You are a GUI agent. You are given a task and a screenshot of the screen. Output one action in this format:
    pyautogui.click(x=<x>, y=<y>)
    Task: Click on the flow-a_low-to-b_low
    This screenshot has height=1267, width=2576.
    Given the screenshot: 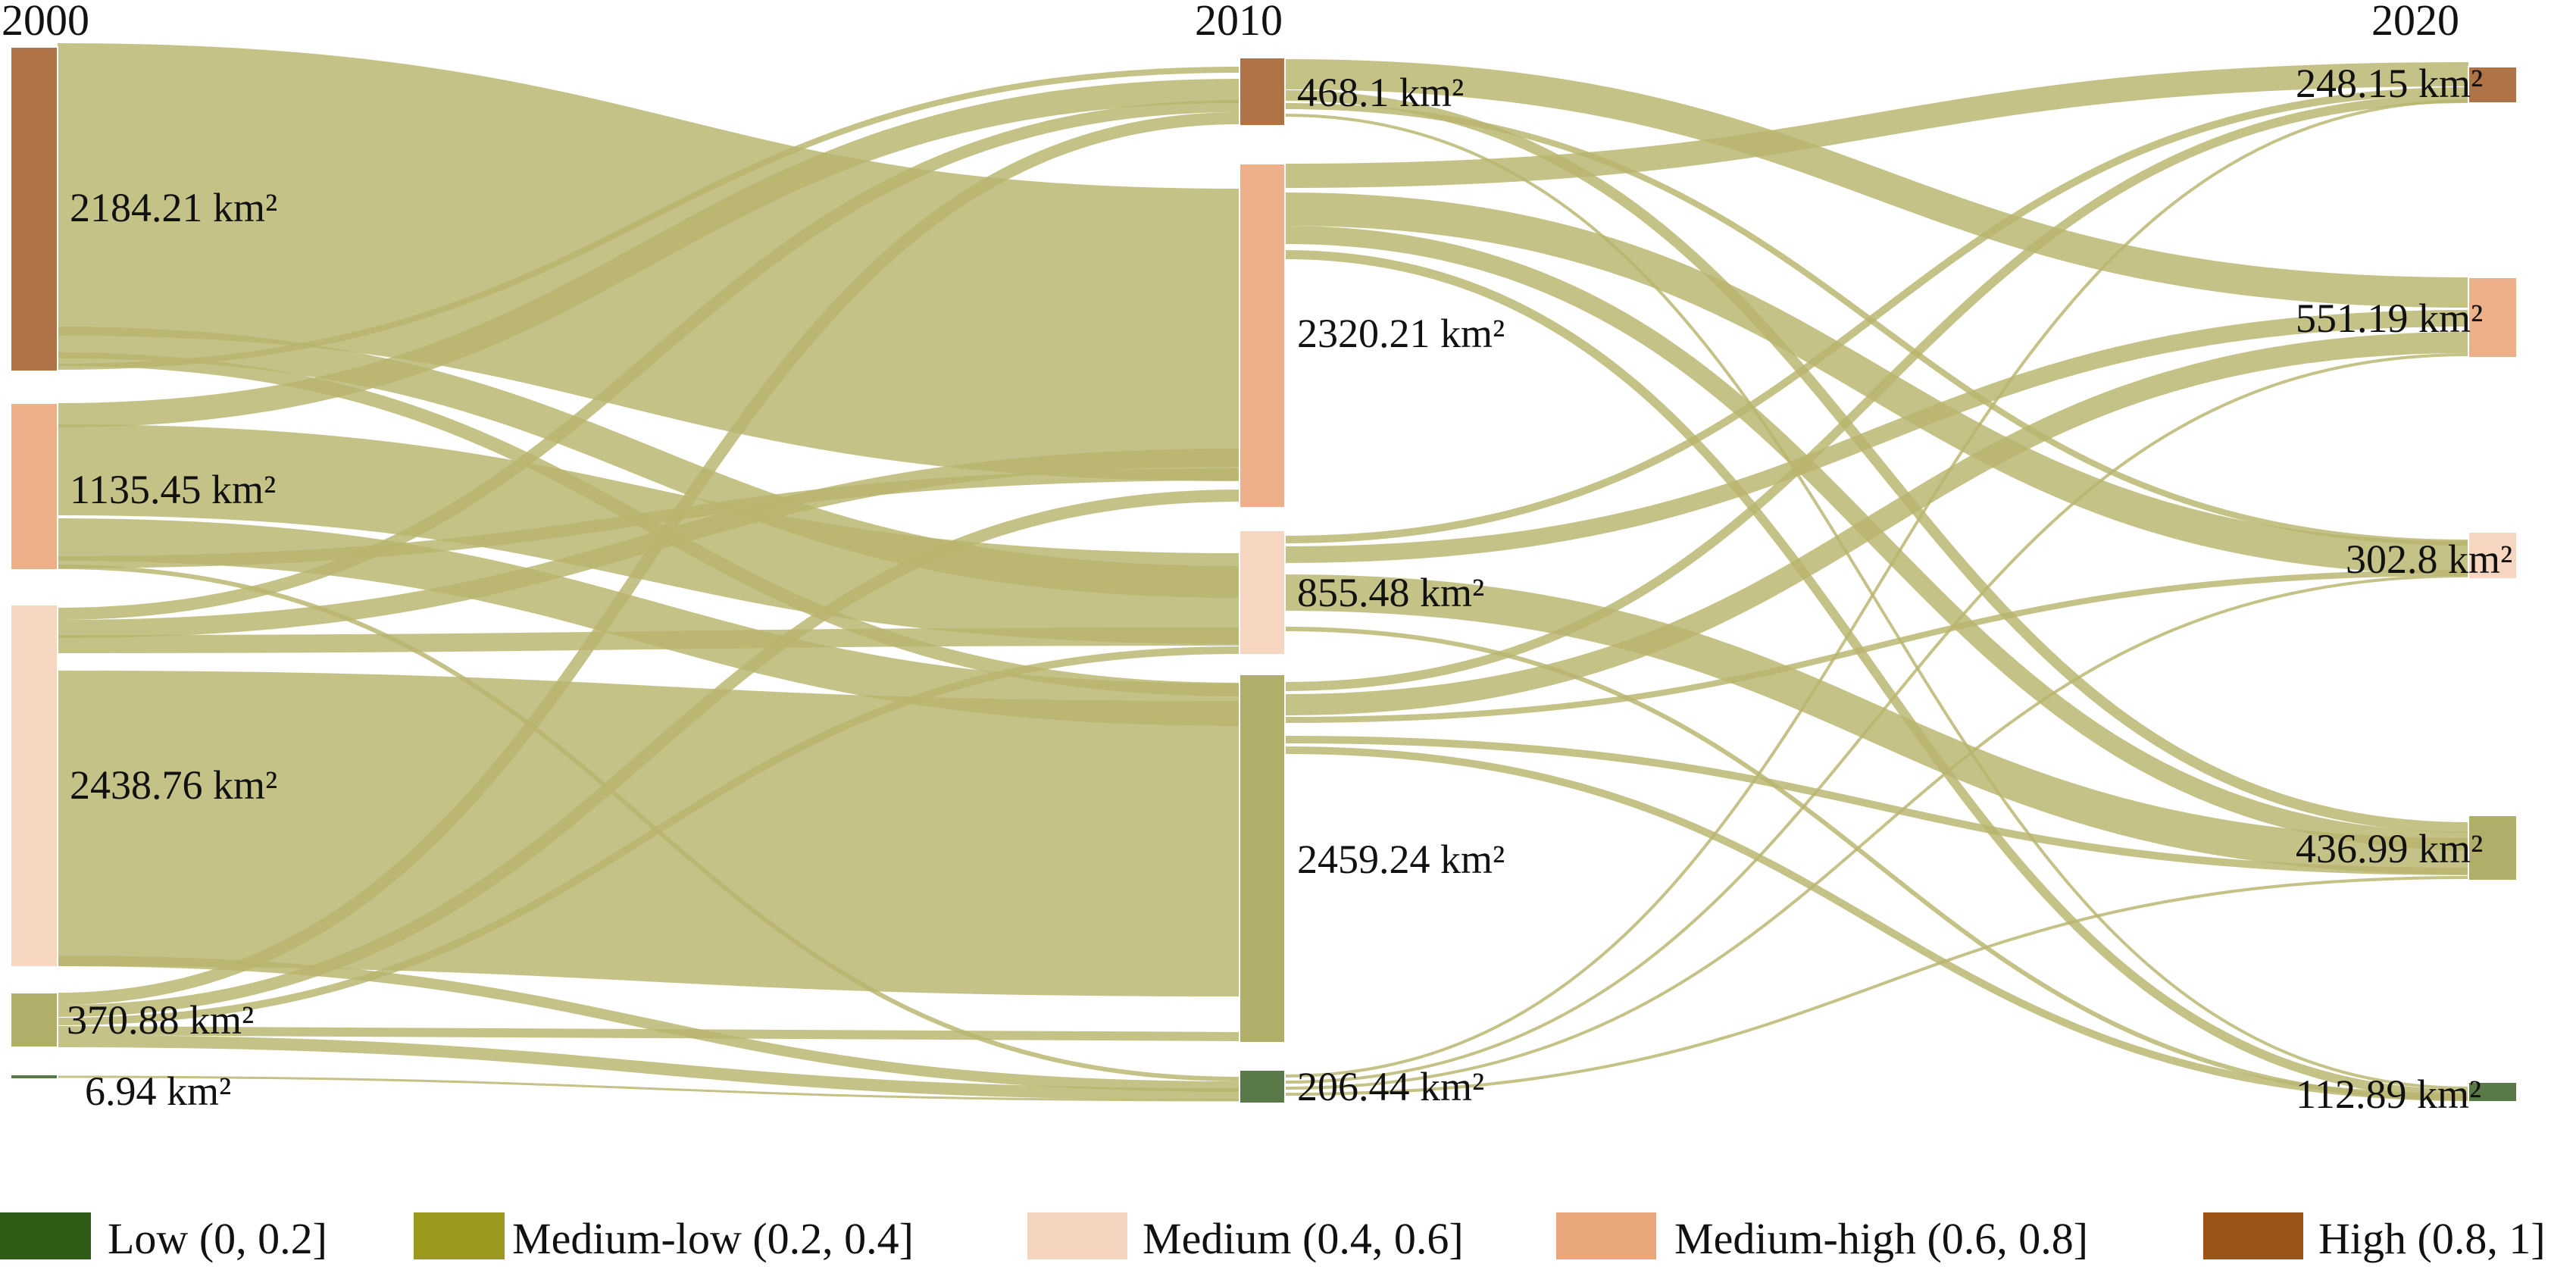 What is the action you would take?
    pyautogui.click(x=648, y=1088)
    